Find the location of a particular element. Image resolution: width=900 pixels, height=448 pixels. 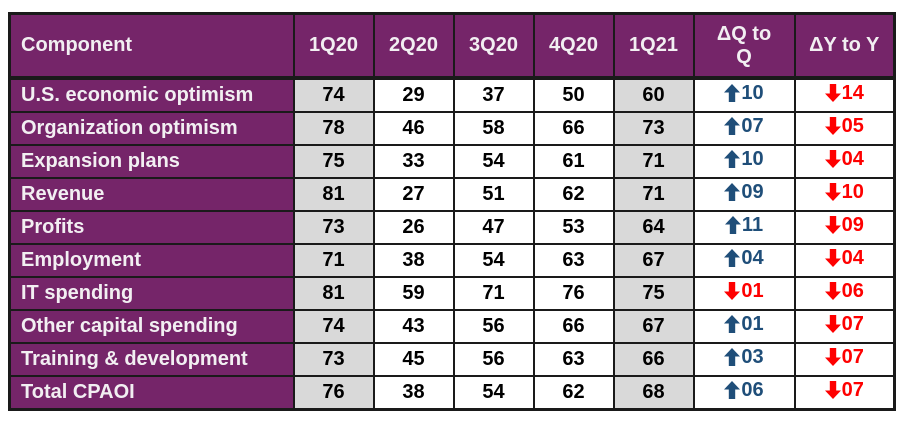

delta-number: 11 is located at coordinates (752, 225).